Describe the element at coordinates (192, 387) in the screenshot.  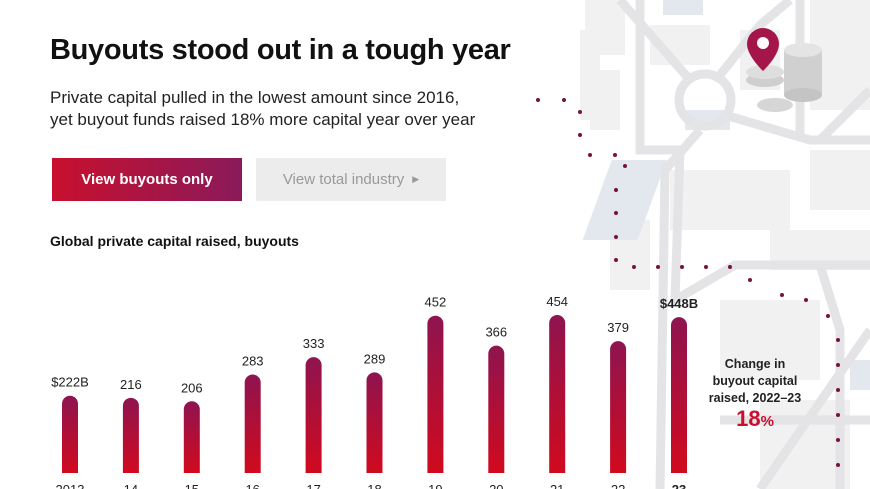
I see `data-label: 206` at that location.